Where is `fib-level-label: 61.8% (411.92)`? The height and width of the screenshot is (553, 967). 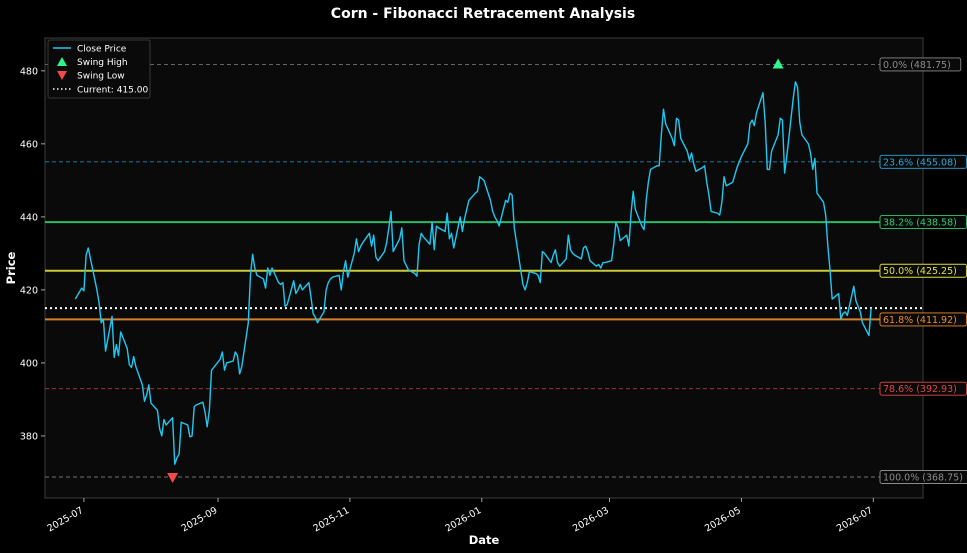 fib-level-label: 61.8% (411.92) is located at coordinates (920, 320).